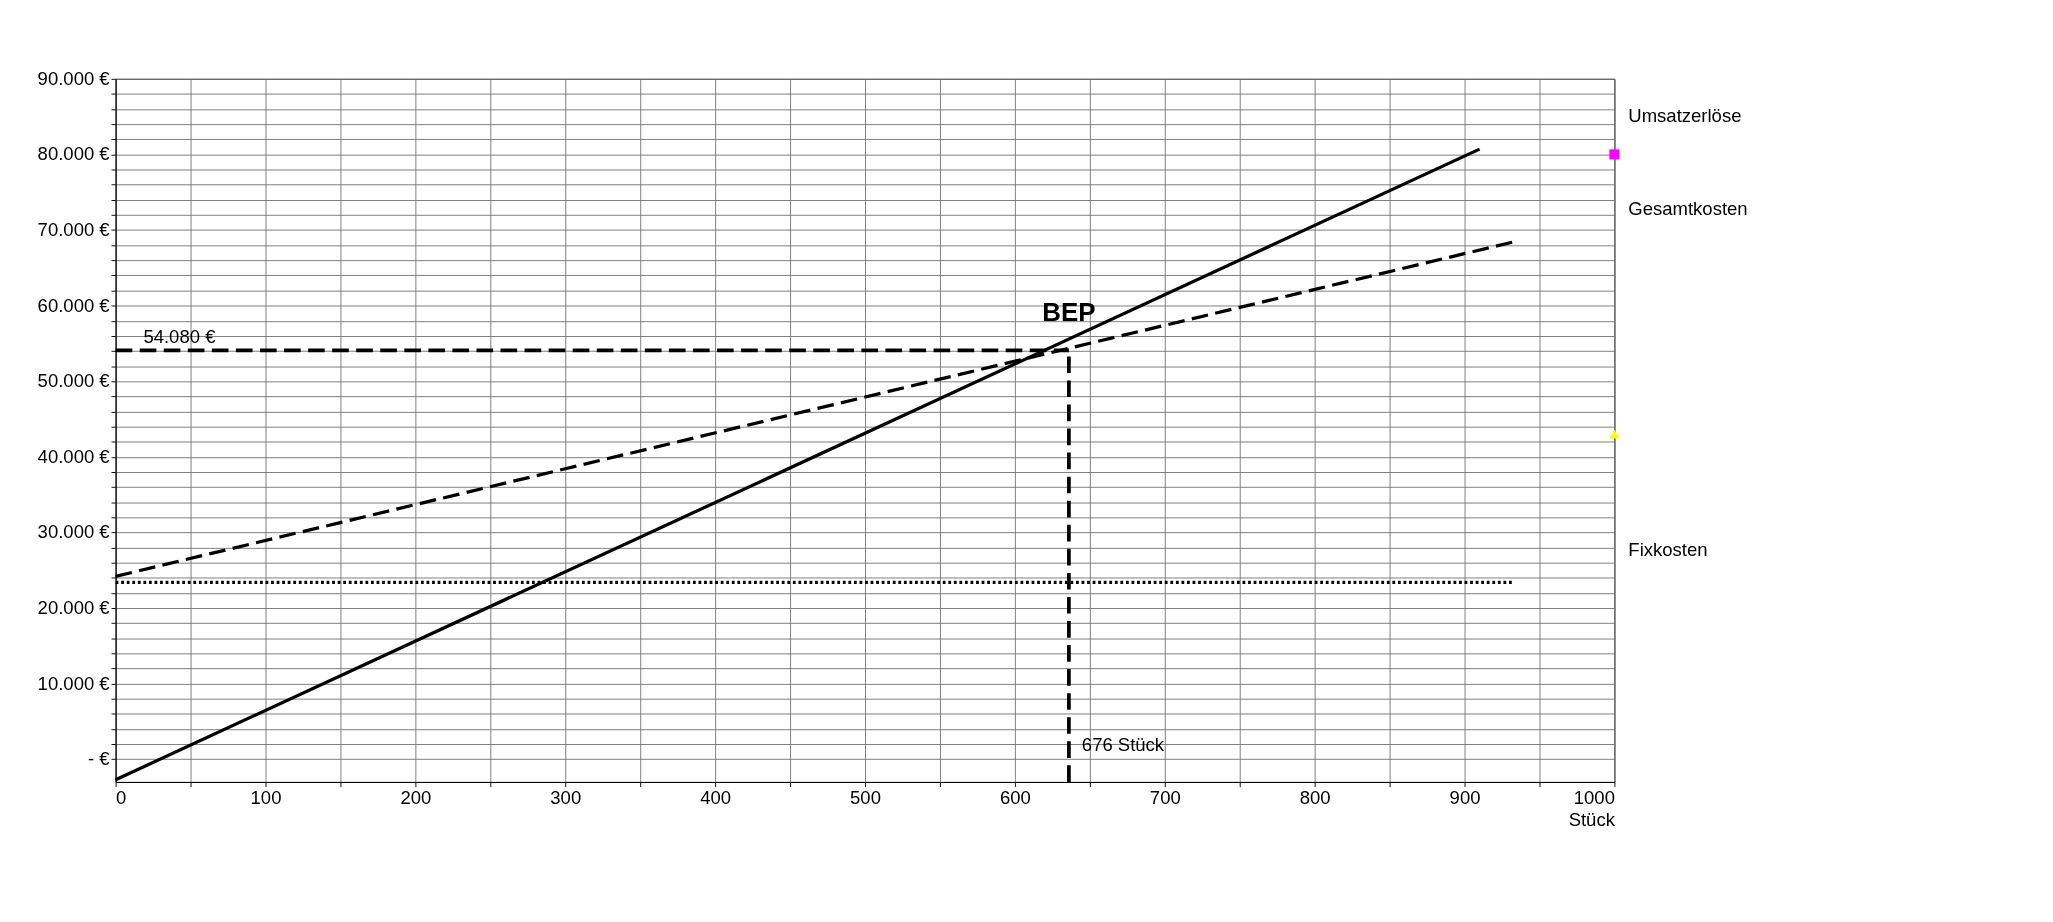 The image size is (2053, 922). Describe the element at coordinates (1165, 797) in the screenshot. I see `x-tick-label: 700` at that location.